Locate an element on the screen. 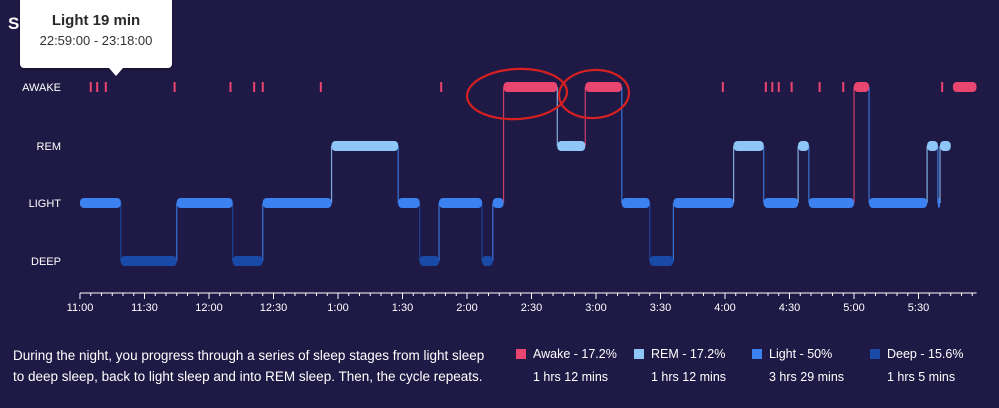  x-tick-label: 11:30 is located at coordinates (144, 308).